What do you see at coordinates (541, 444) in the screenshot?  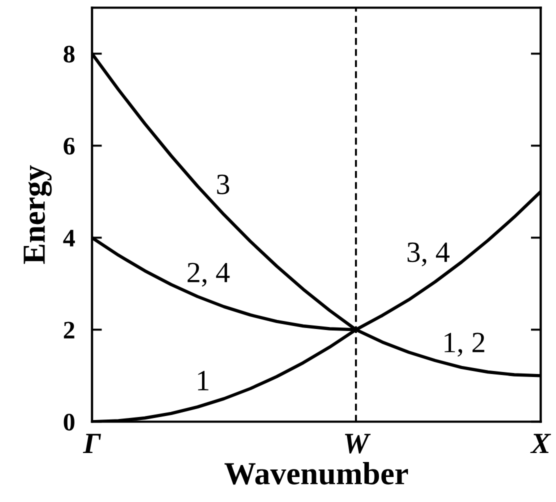 I see `x-tick-label: X` at bounding box center [541, 444].